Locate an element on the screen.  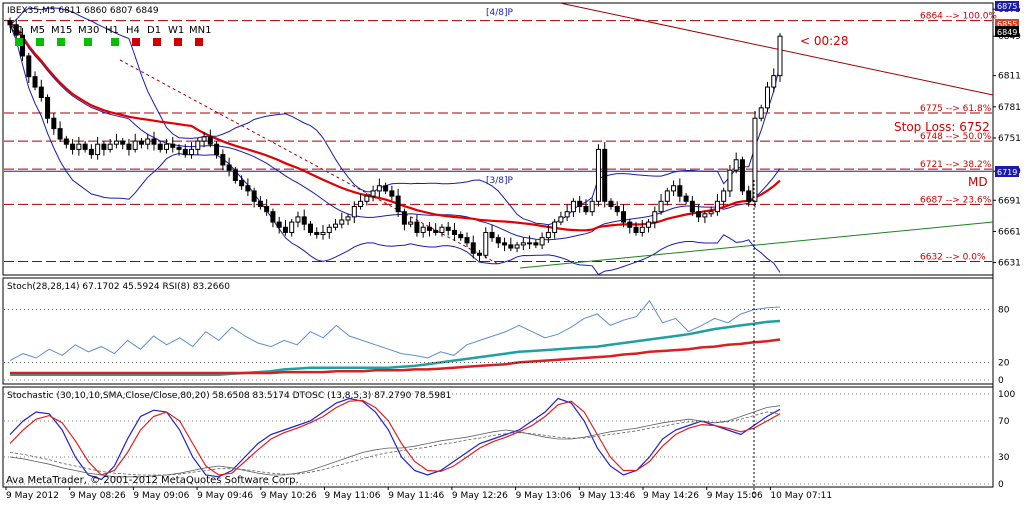
time-tick-label: 9 May 09:46 is located at coordinates (225, 496).